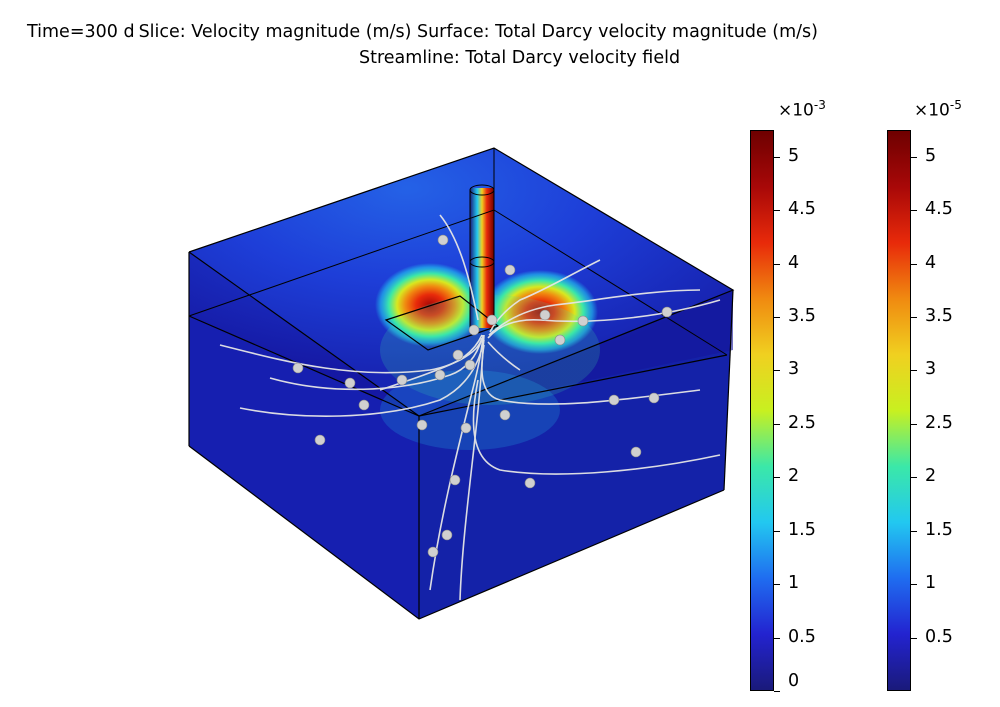 This screenshot has width=1000, height=707. Describe the element at coordinates (796, 110) in the screenshot. I see `colorbar-1-multiplier-base: ×10` at that location.